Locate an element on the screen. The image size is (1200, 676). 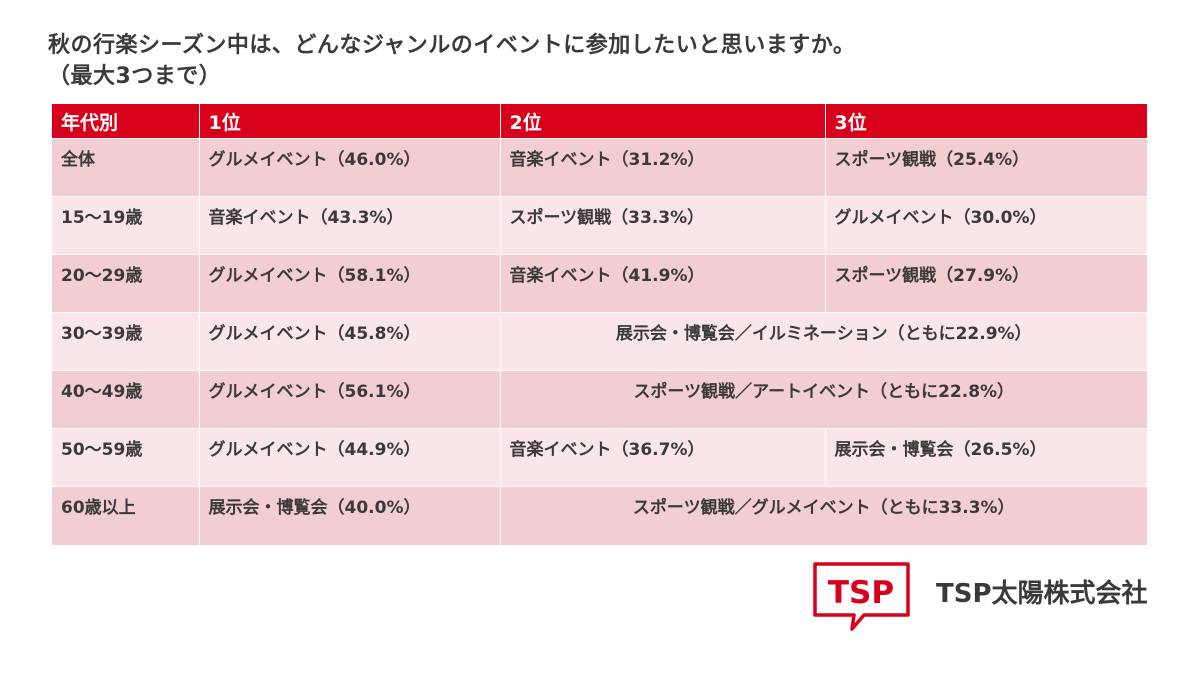
header-age: 年代別 is located at coordinates (126, 121).